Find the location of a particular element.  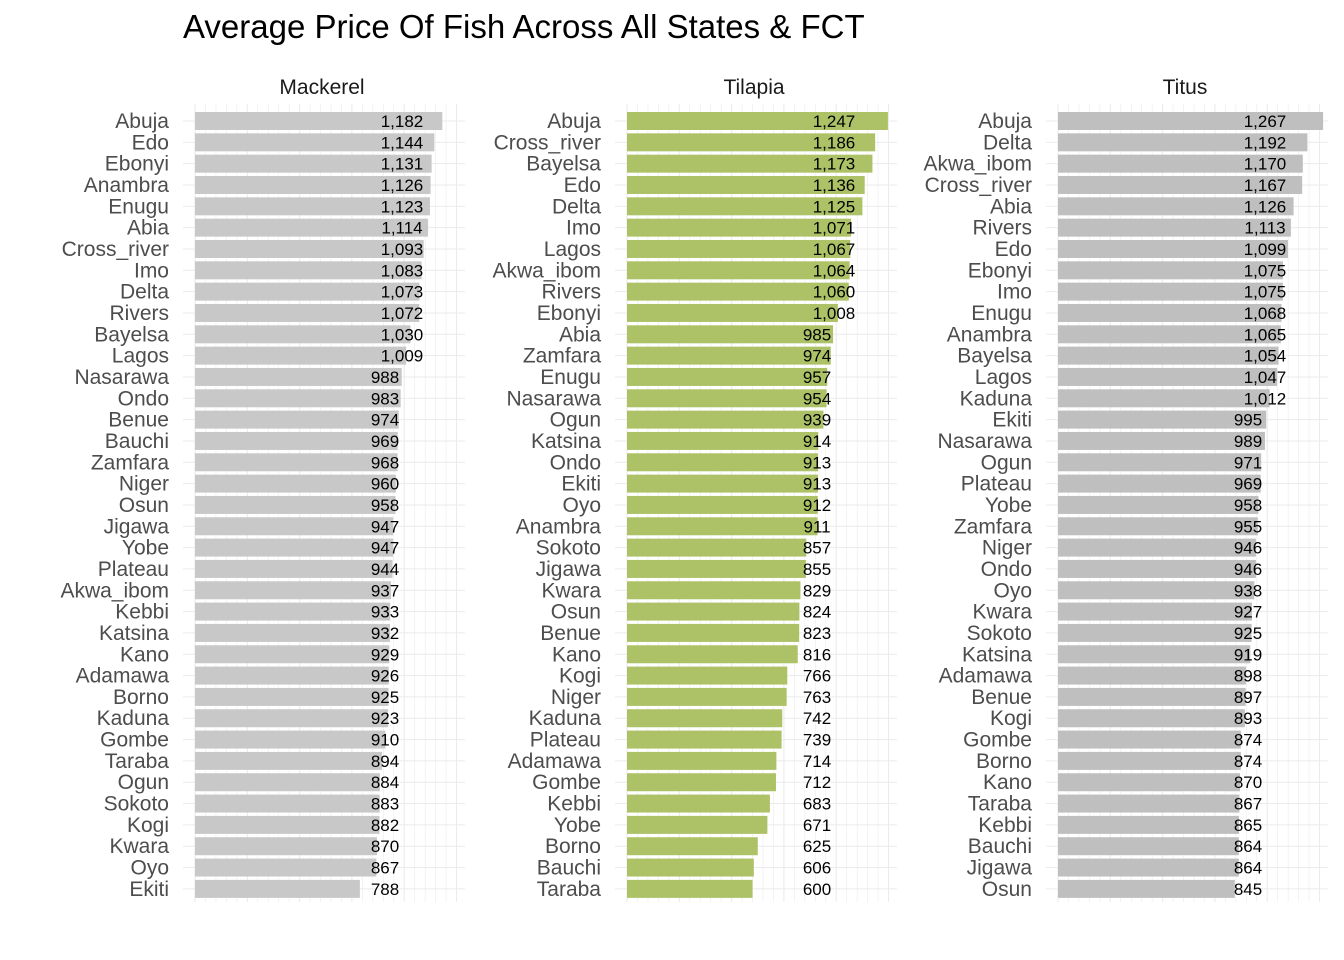

category-label: Kogi is located at coordinates (1011, 718).